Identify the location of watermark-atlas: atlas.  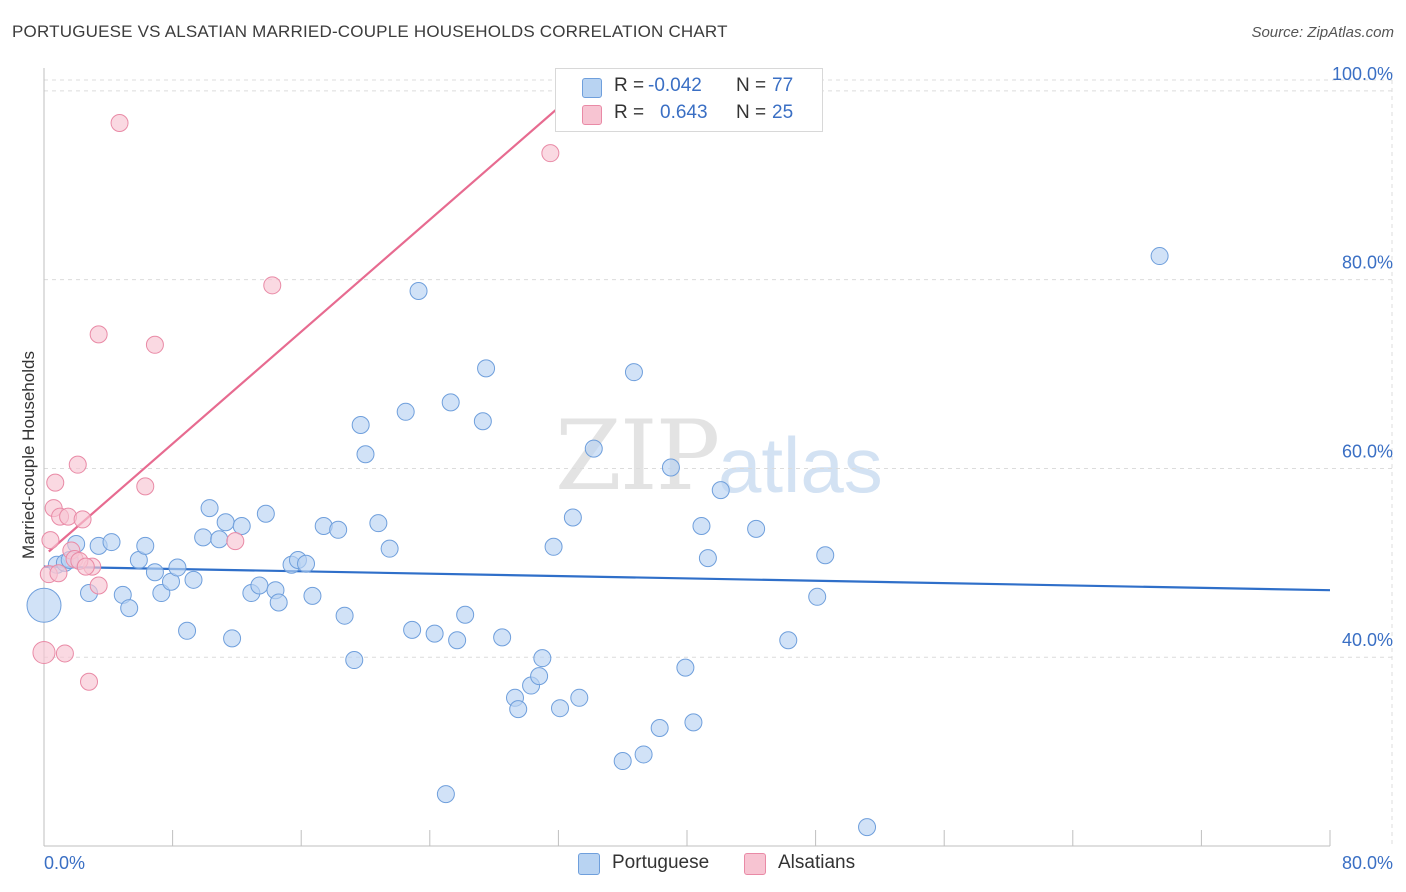
(800, 465).